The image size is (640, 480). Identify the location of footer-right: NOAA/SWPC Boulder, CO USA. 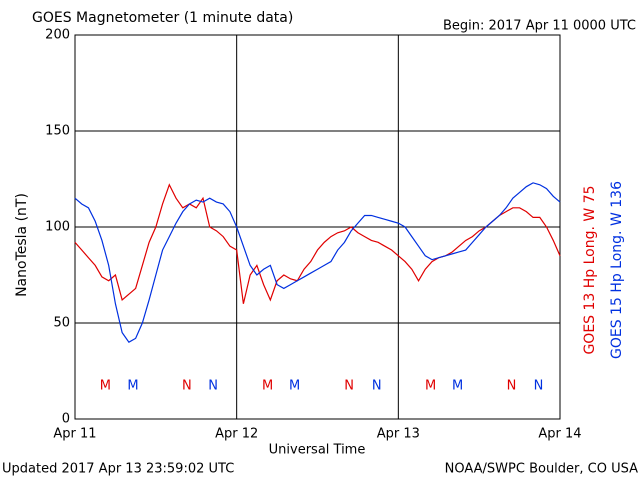
(541, 469).